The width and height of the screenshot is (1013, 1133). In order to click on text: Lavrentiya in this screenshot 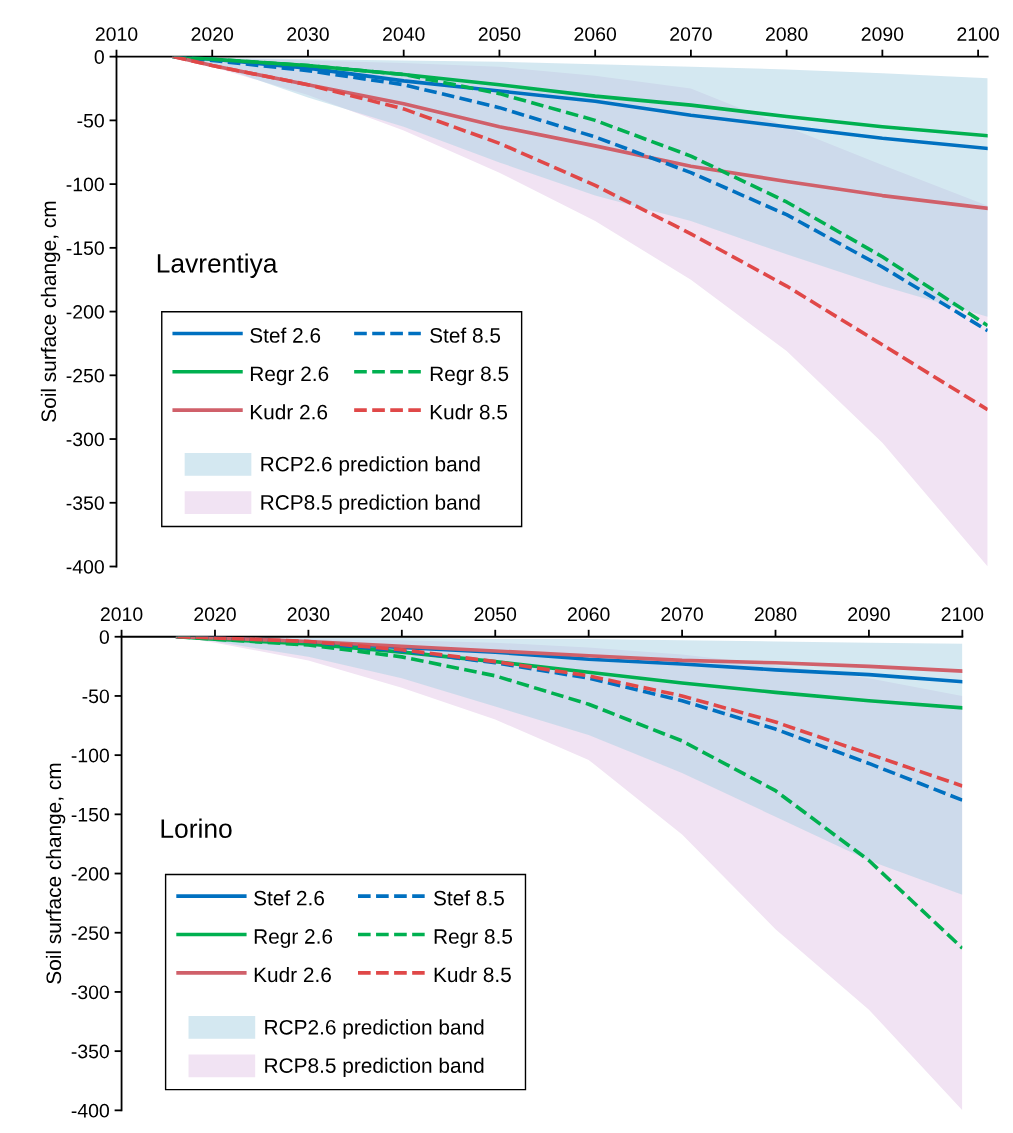, I will do `click(217, 265)`.